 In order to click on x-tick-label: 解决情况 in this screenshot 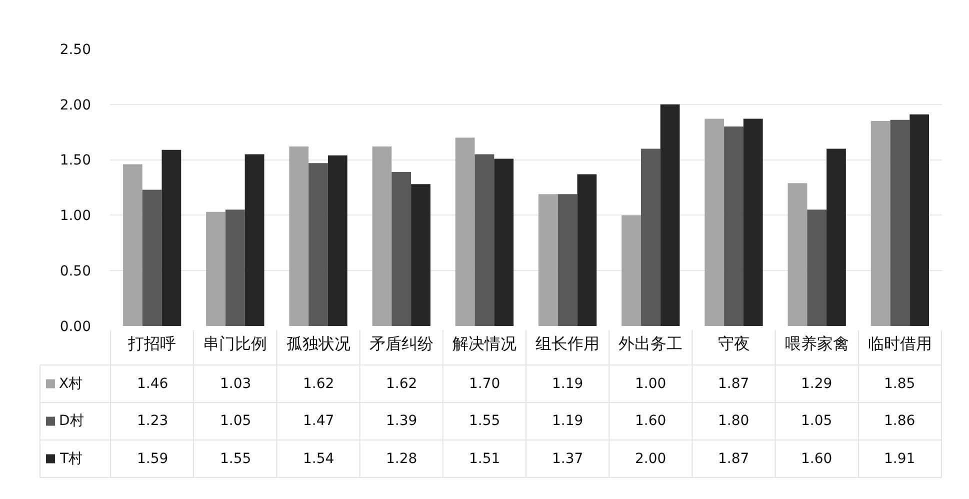, I will do `click(484, 343)`.